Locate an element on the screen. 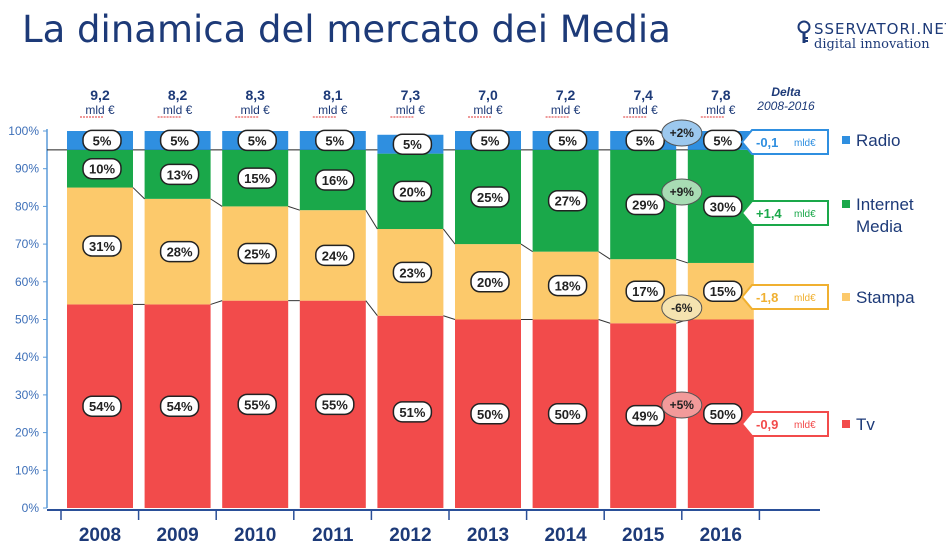 This screenshot has height=556, width=946. legend-label: Media is located at coordinates (879, 226).